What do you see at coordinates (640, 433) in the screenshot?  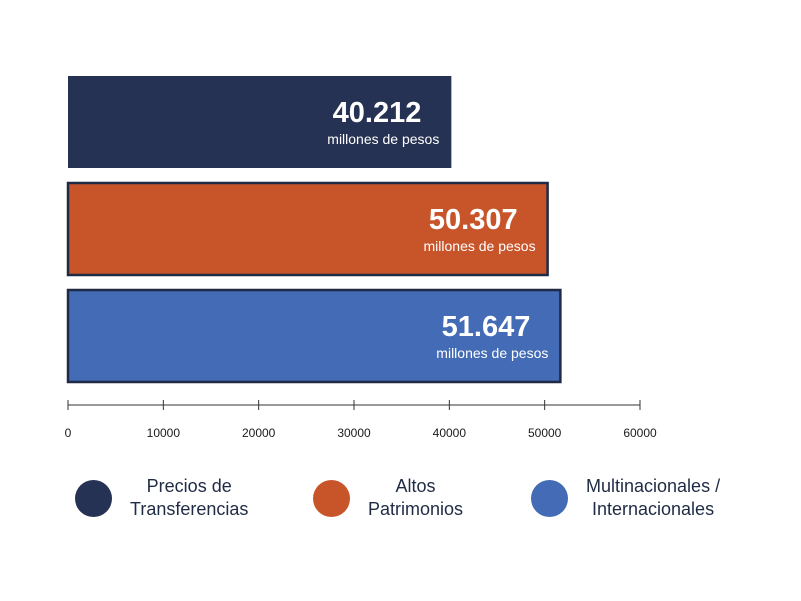 I see `x-tick-label-60000: 60000` at bounding box center [640, 433].